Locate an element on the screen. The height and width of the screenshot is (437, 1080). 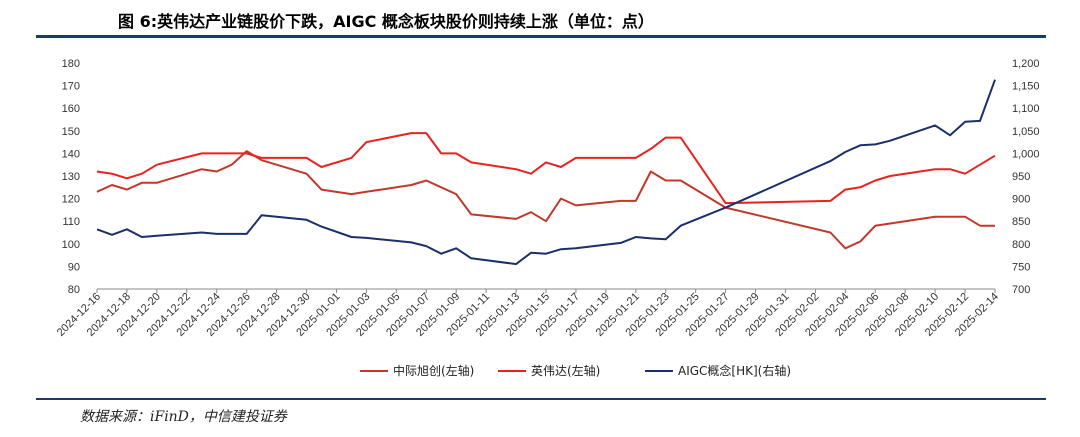
y-left-tick-label: 90 is located at coordinates (74, 267).